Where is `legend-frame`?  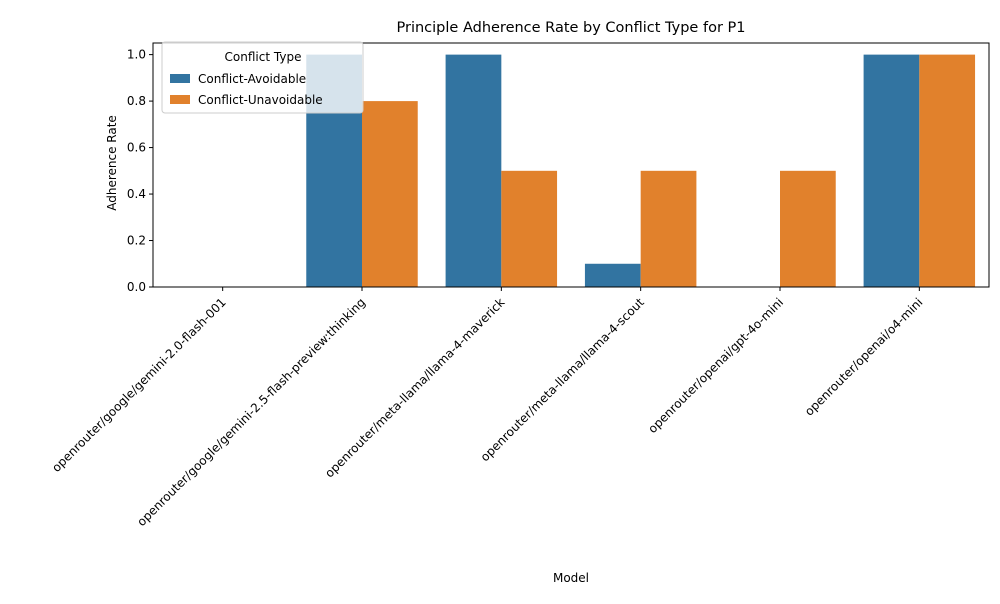 legend-frame is located at coordinates (262, 77).